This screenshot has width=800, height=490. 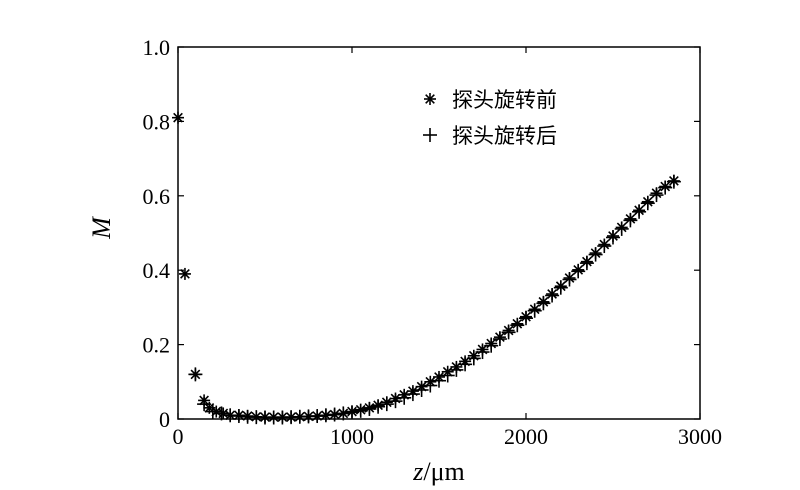 I want to click on x-tick-label: 2000, so click(x=526, y=436).